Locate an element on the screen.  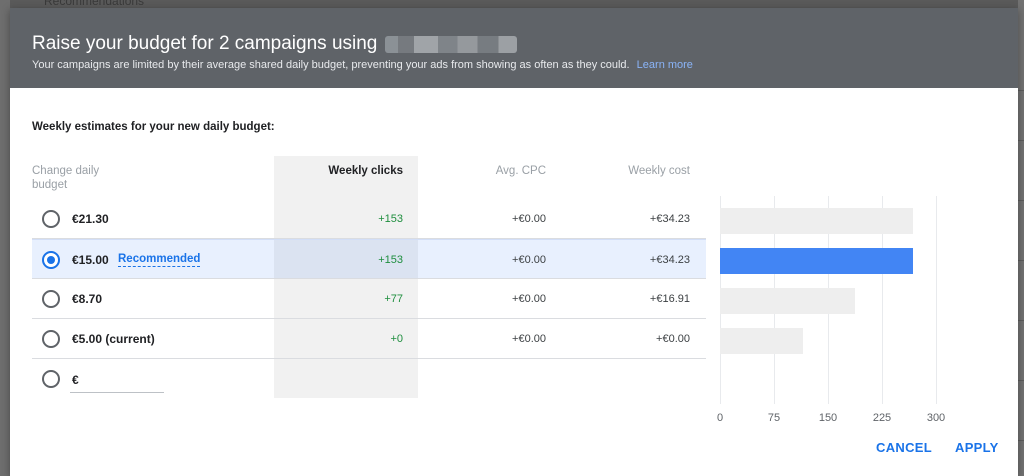
dialog-title: Raise your budget for 2 campaigns using is located at coordinates (275, 44).